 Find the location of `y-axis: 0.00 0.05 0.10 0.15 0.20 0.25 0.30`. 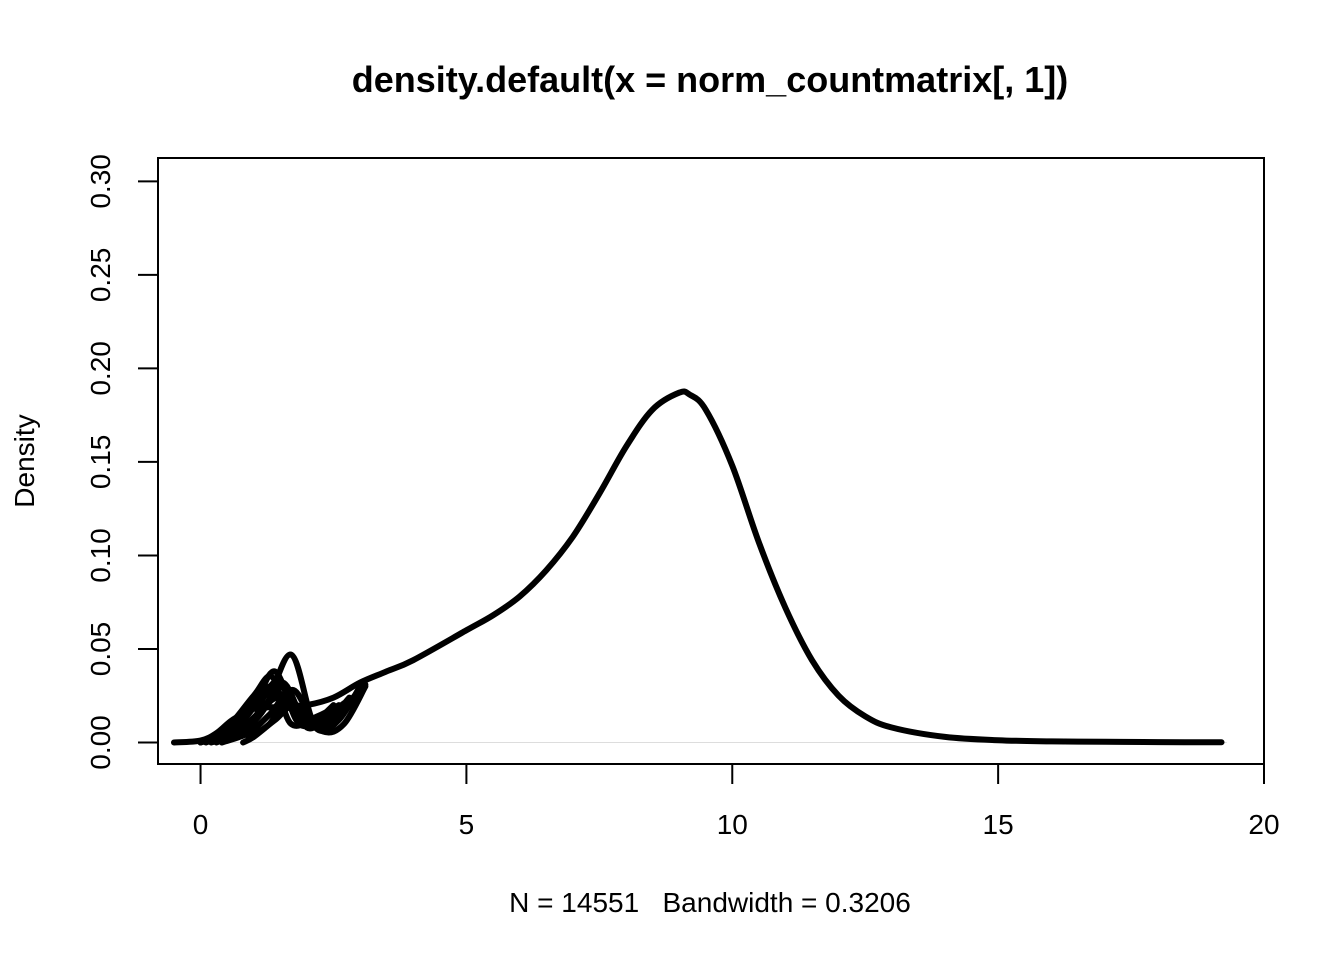

y-axis: 0.00 0.05 0.10 0.15 0.20 0.25 0.30 is located at coordinates (122, 462).